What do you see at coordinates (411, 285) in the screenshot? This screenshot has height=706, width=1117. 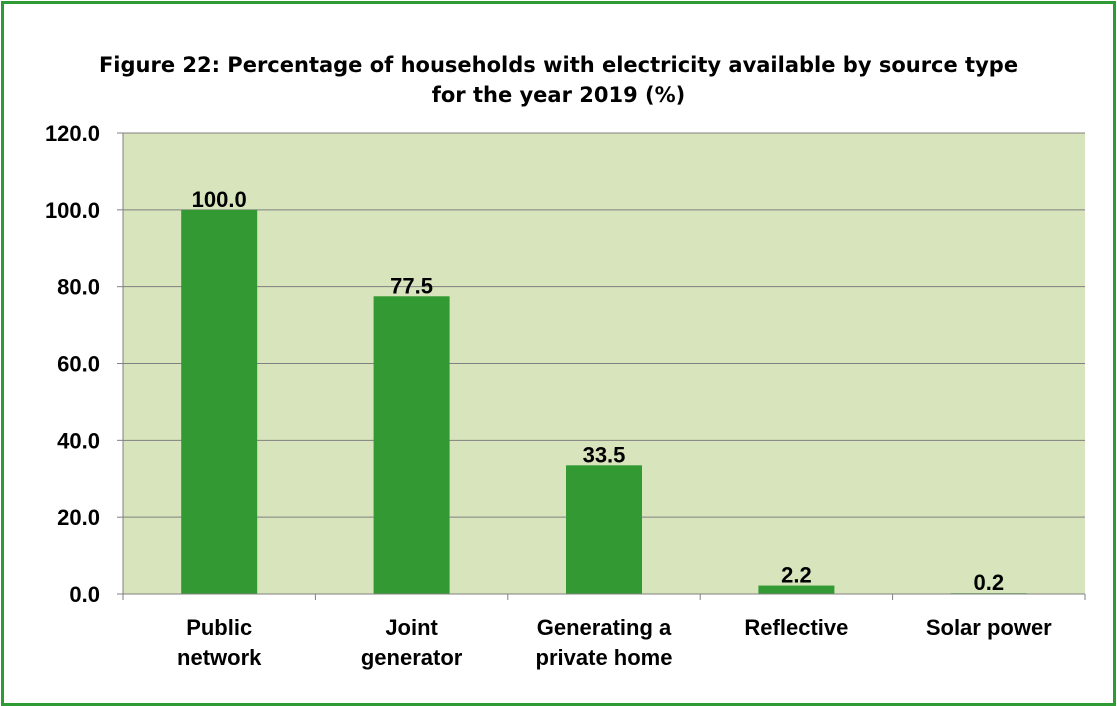 I see `data-label: 77.5` at bounding box center [411, 285].